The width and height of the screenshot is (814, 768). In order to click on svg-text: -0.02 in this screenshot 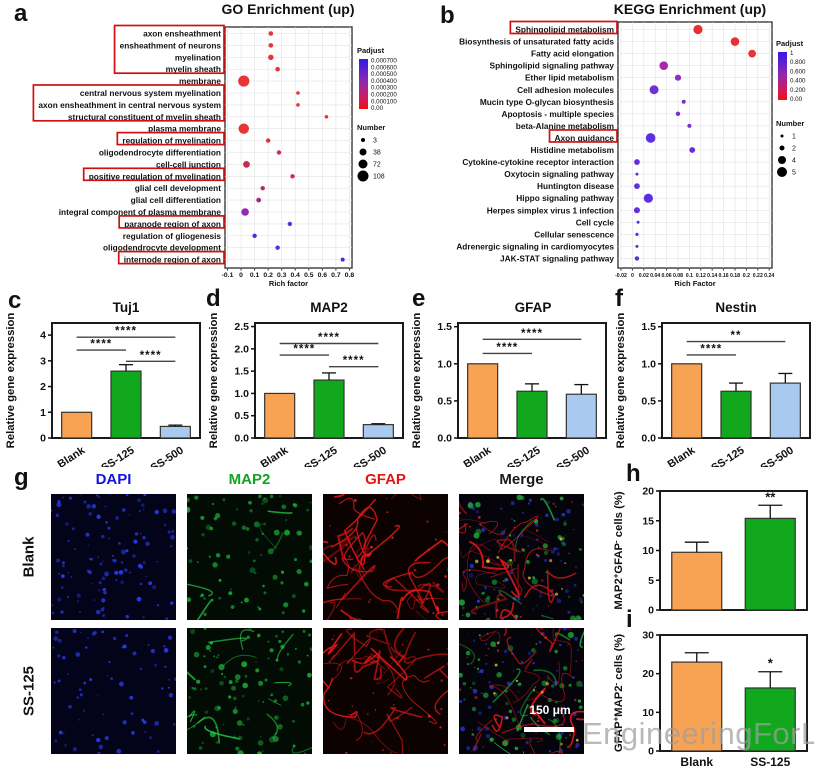, I will do `click(621, 276)`.